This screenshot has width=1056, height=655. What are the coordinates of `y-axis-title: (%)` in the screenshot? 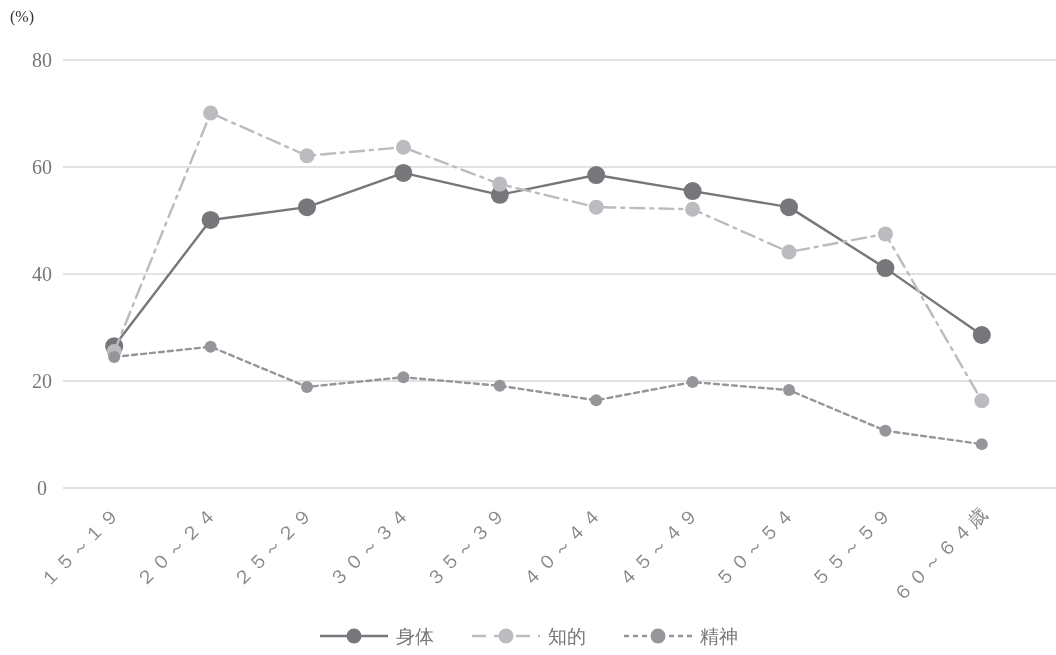 It's located at (22, 17).